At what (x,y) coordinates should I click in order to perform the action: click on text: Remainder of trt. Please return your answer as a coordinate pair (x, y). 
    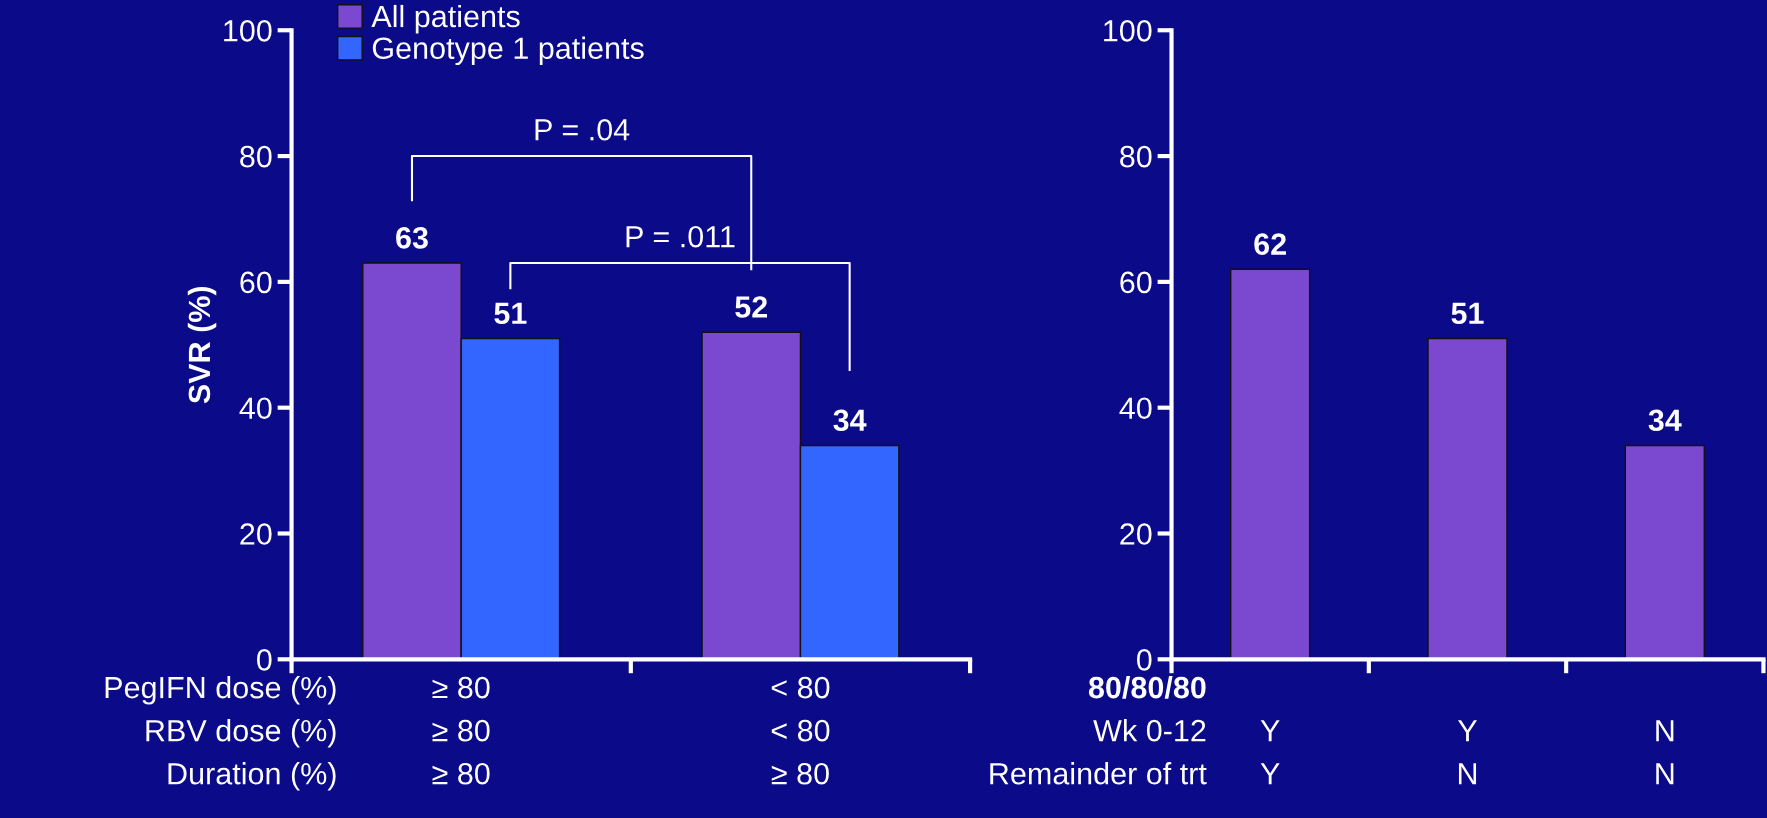
    Looking at the image, I should click on (1098, 773).